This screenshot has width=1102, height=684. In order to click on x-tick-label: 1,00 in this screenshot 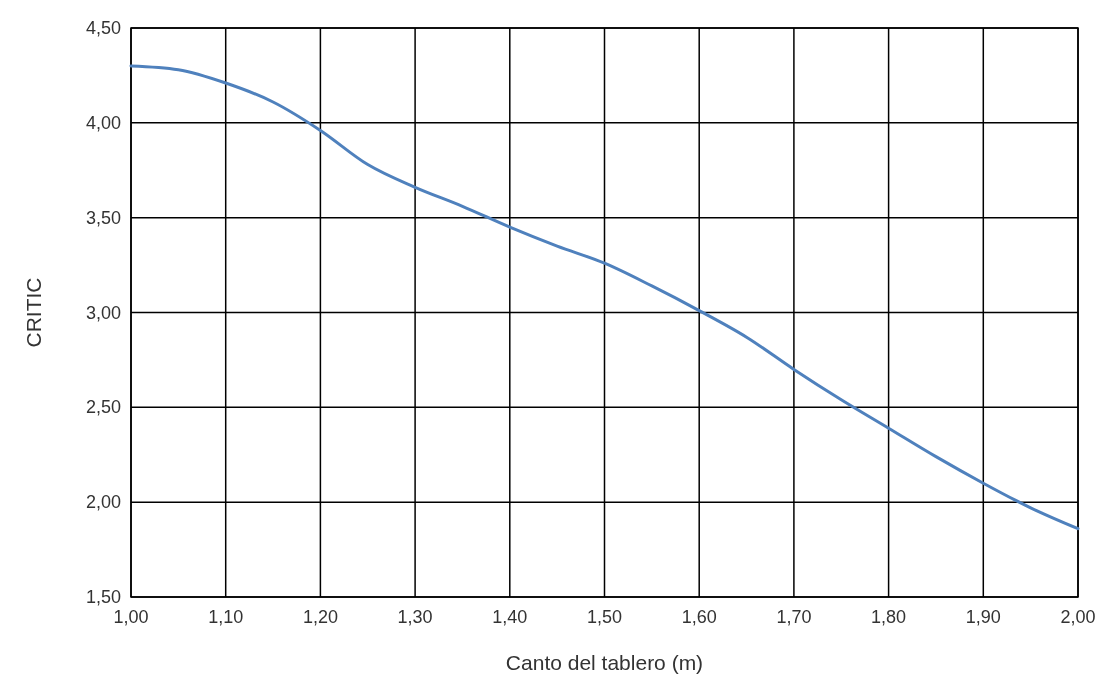, I will do `click(131, 617)`.